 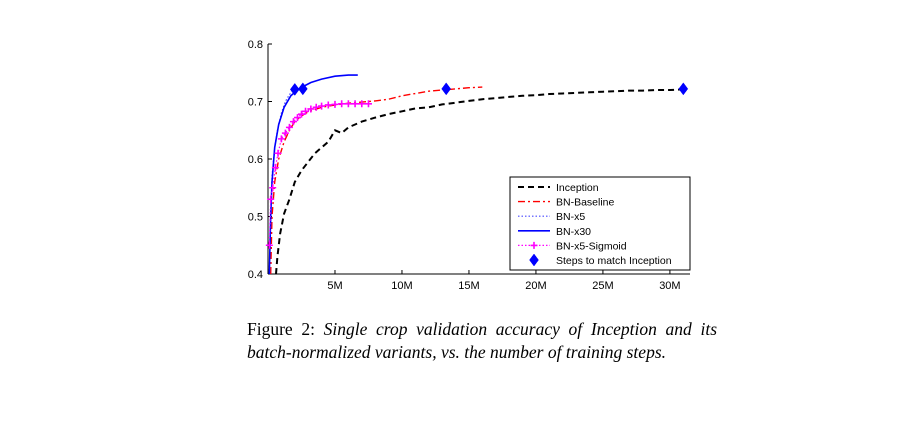 I want to click on legend-box, so click(x=600, y=223).